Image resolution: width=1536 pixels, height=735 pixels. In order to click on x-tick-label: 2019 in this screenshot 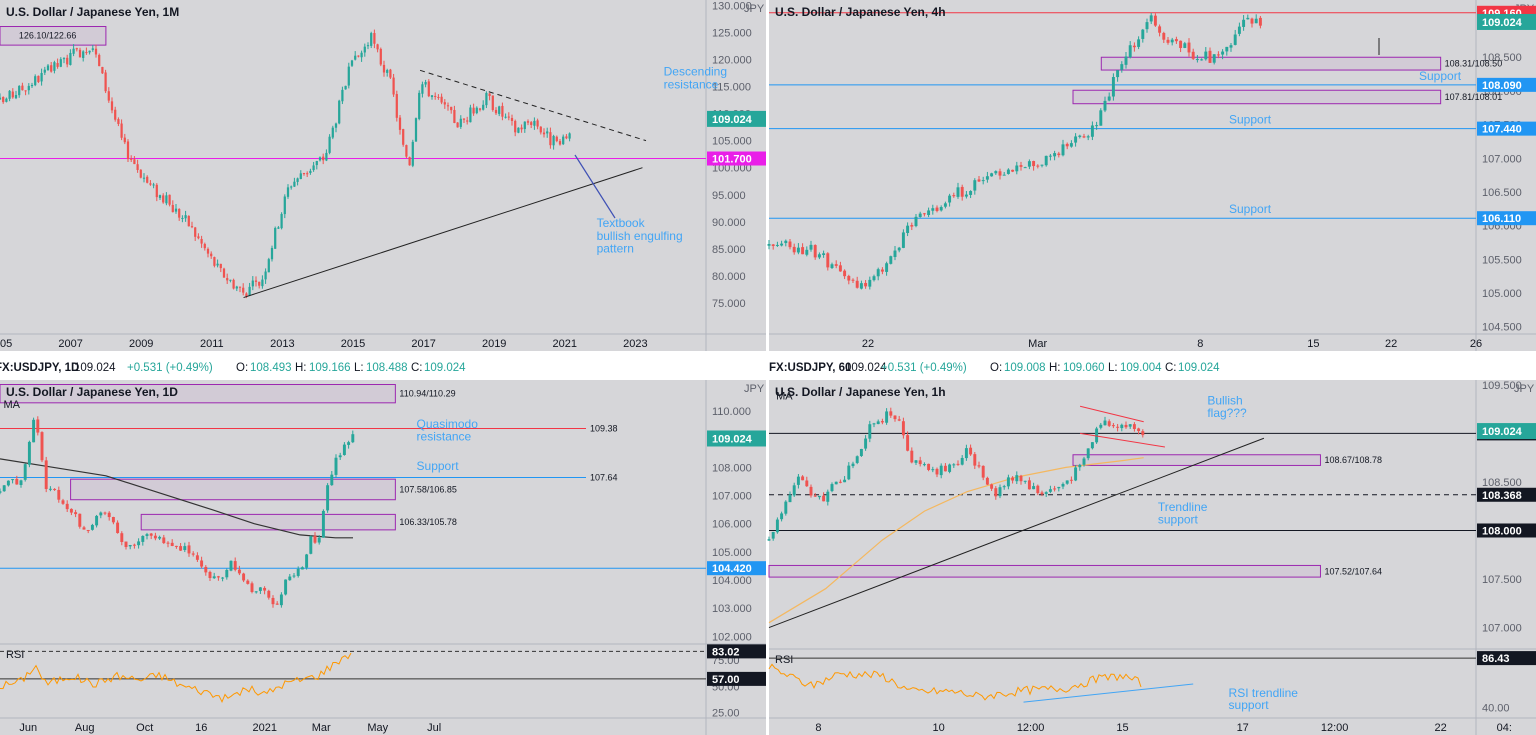, I will do `click(494, 344)`.